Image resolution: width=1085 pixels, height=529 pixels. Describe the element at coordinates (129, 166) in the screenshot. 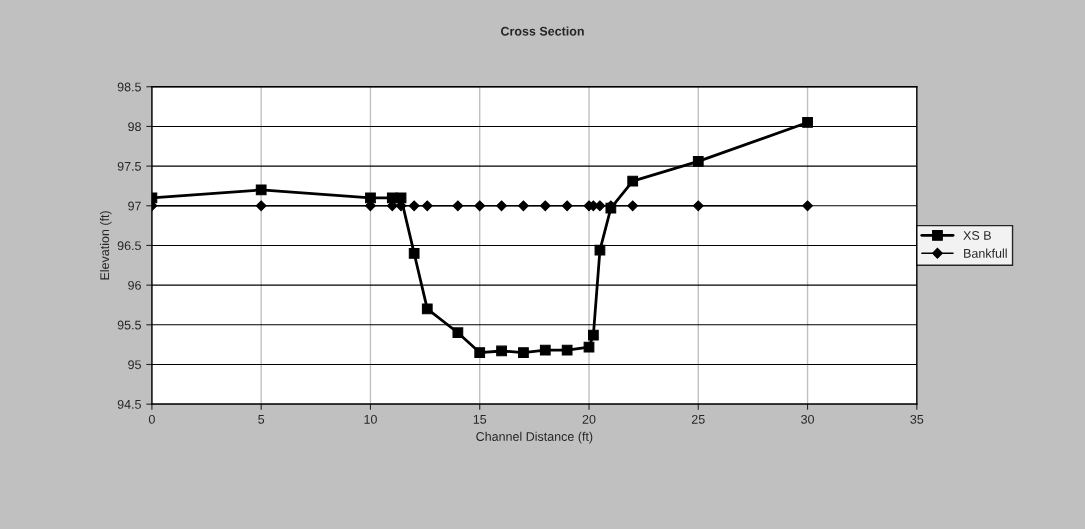

I see `y-tick-label: 97.5` at that location.